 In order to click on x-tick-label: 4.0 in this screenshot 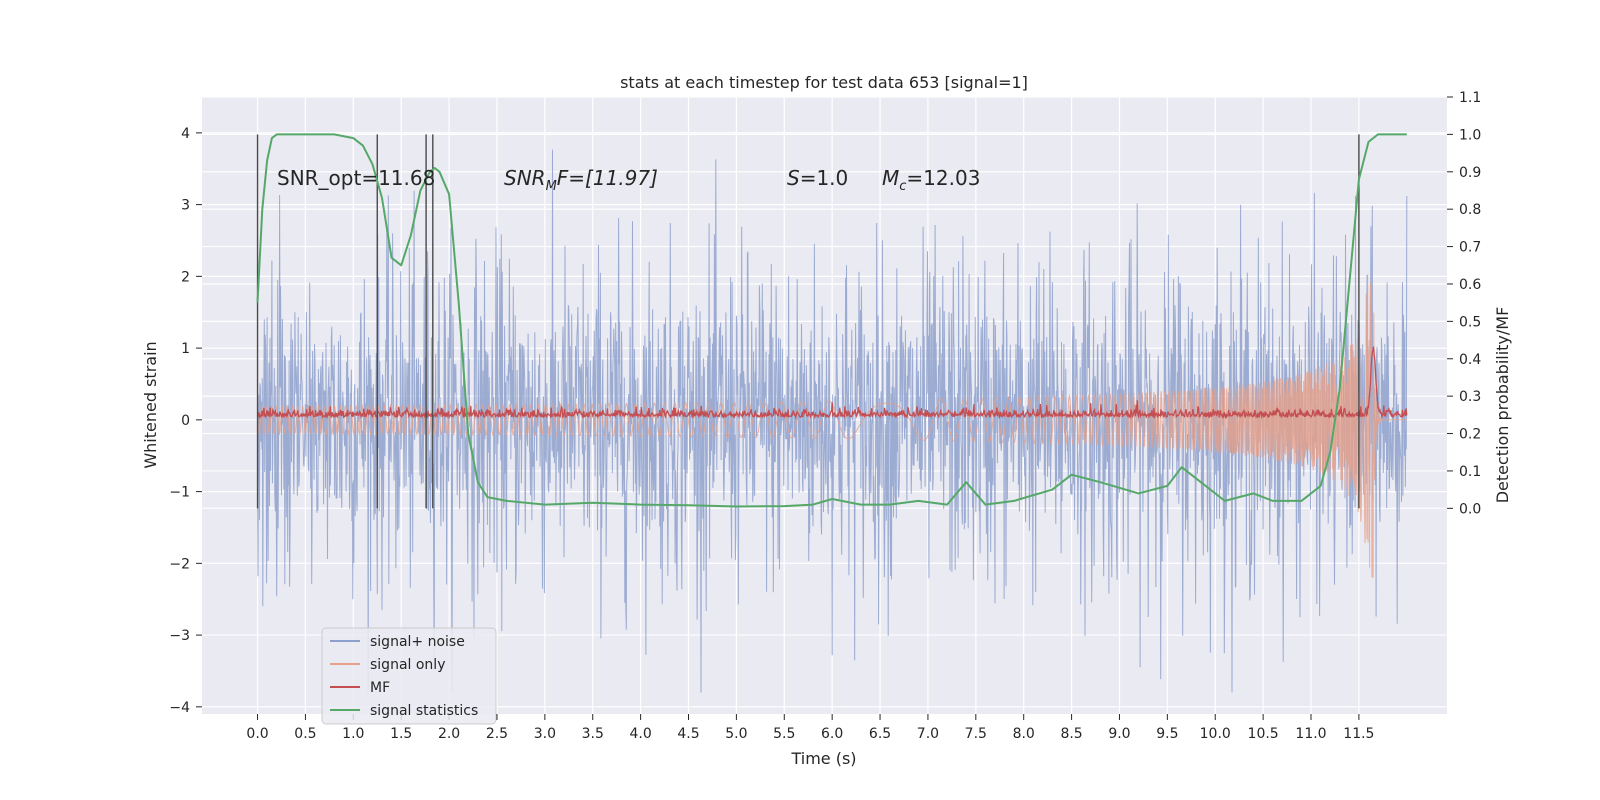, I will do `click(640, 734)`.